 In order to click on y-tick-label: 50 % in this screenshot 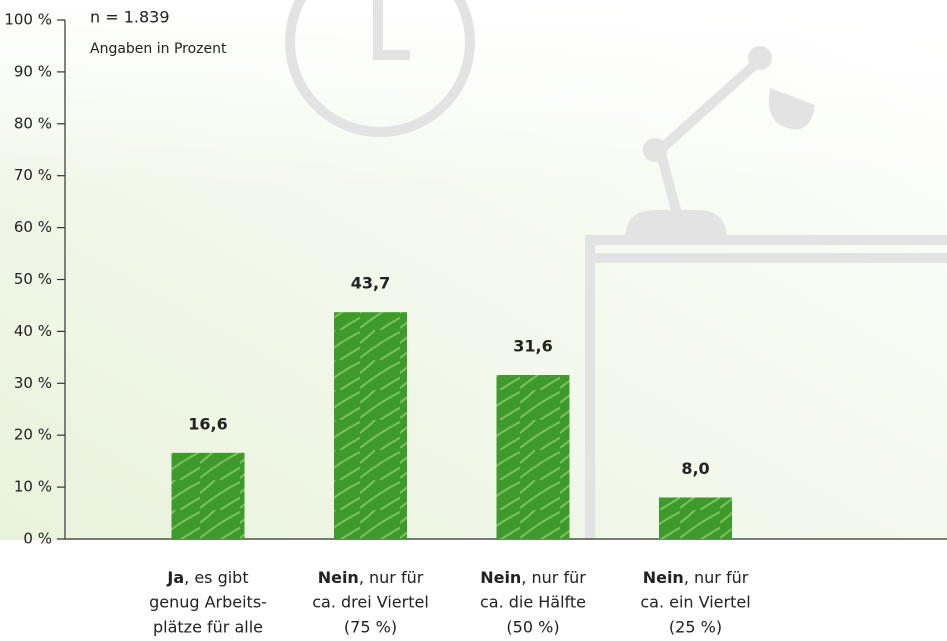, I will do `click(33, 279)`.